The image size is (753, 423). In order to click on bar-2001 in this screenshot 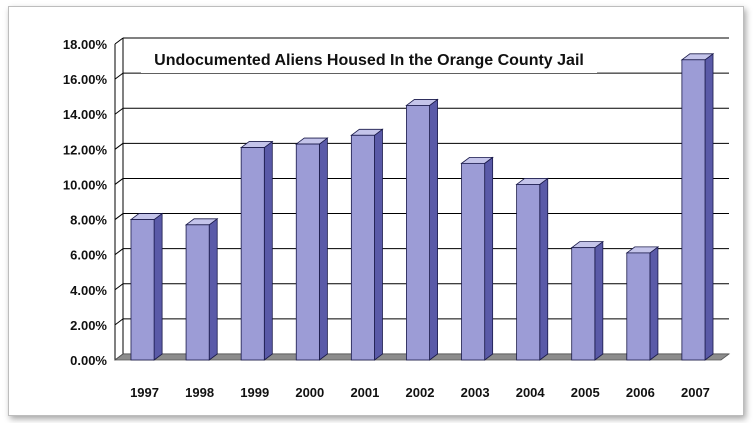, I will do `click(367, 244)`.